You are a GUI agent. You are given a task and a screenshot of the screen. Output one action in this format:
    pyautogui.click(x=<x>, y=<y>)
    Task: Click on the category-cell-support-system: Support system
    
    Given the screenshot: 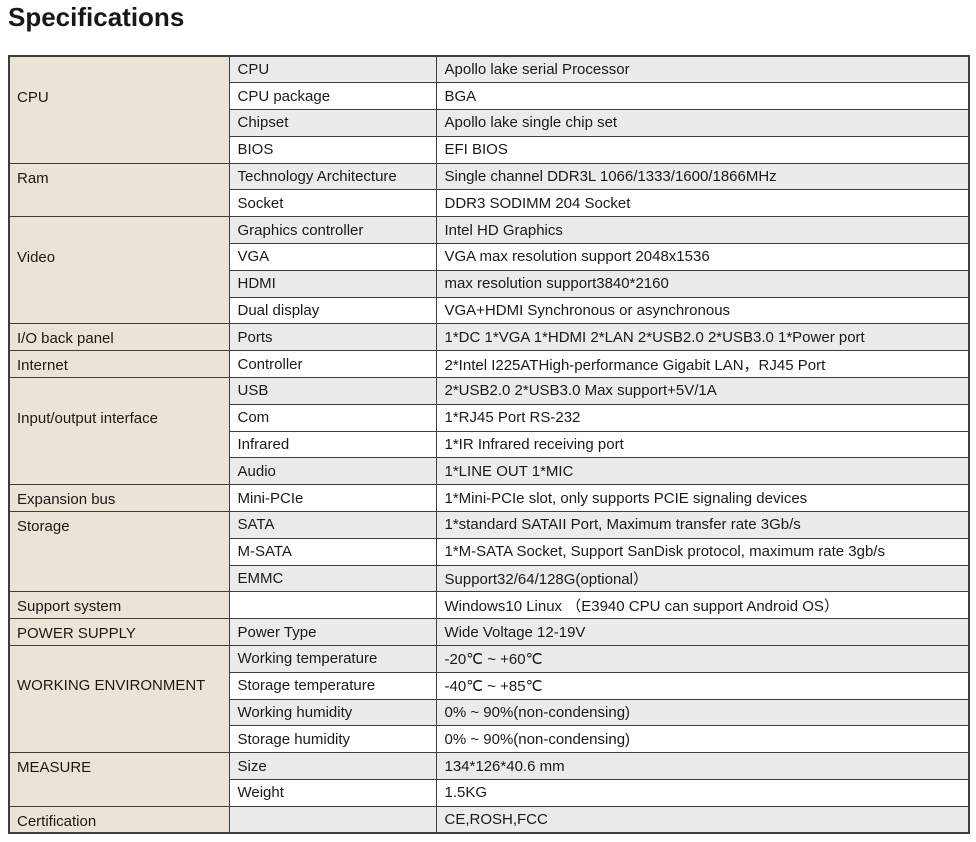 What is the action you would take?
    pyautogui.click(x=119, y=605)
    